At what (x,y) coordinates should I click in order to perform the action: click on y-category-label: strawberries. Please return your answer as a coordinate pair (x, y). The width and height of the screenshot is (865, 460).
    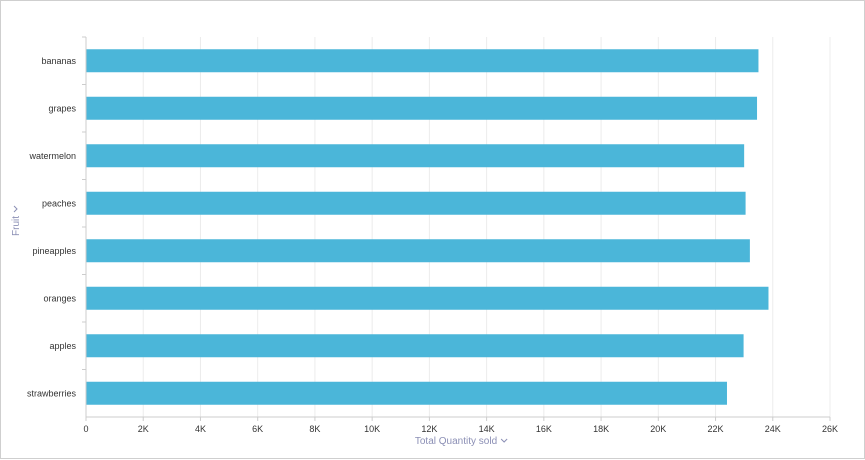
    Looking at the image, I should click on (52, 393).